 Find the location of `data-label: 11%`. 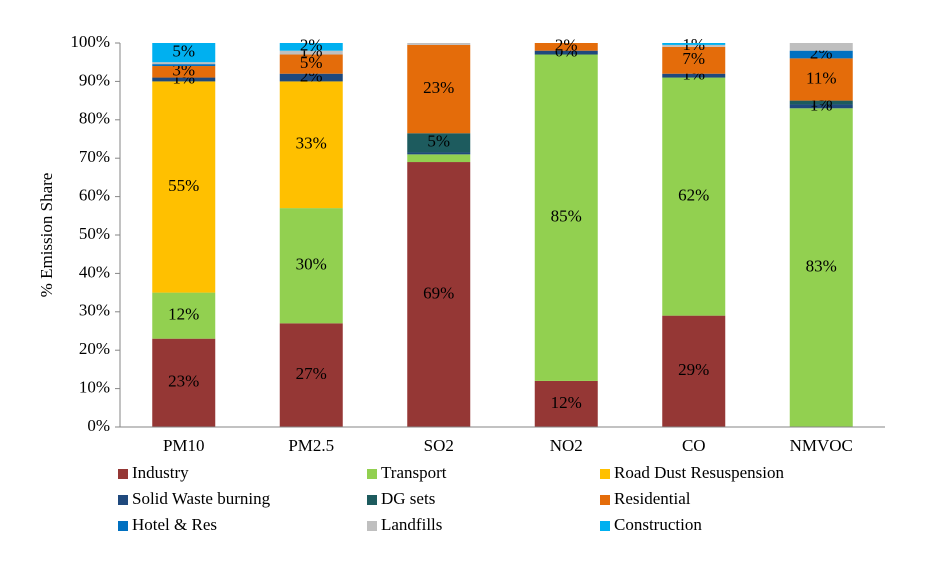

data-label: 11% is located at coordinates (821, 77).